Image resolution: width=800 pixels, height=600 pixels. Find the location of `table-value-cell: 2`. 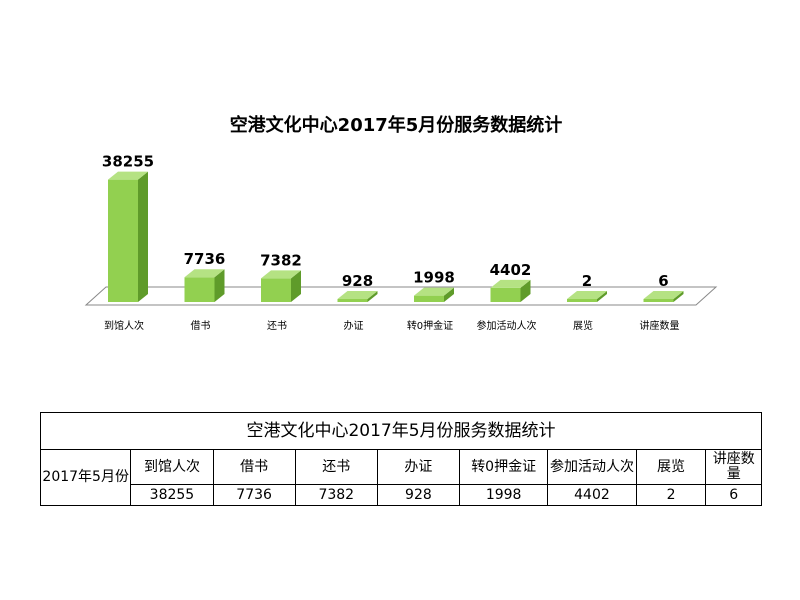

table-value-cell: 2 is located at coordinates (671, 495).